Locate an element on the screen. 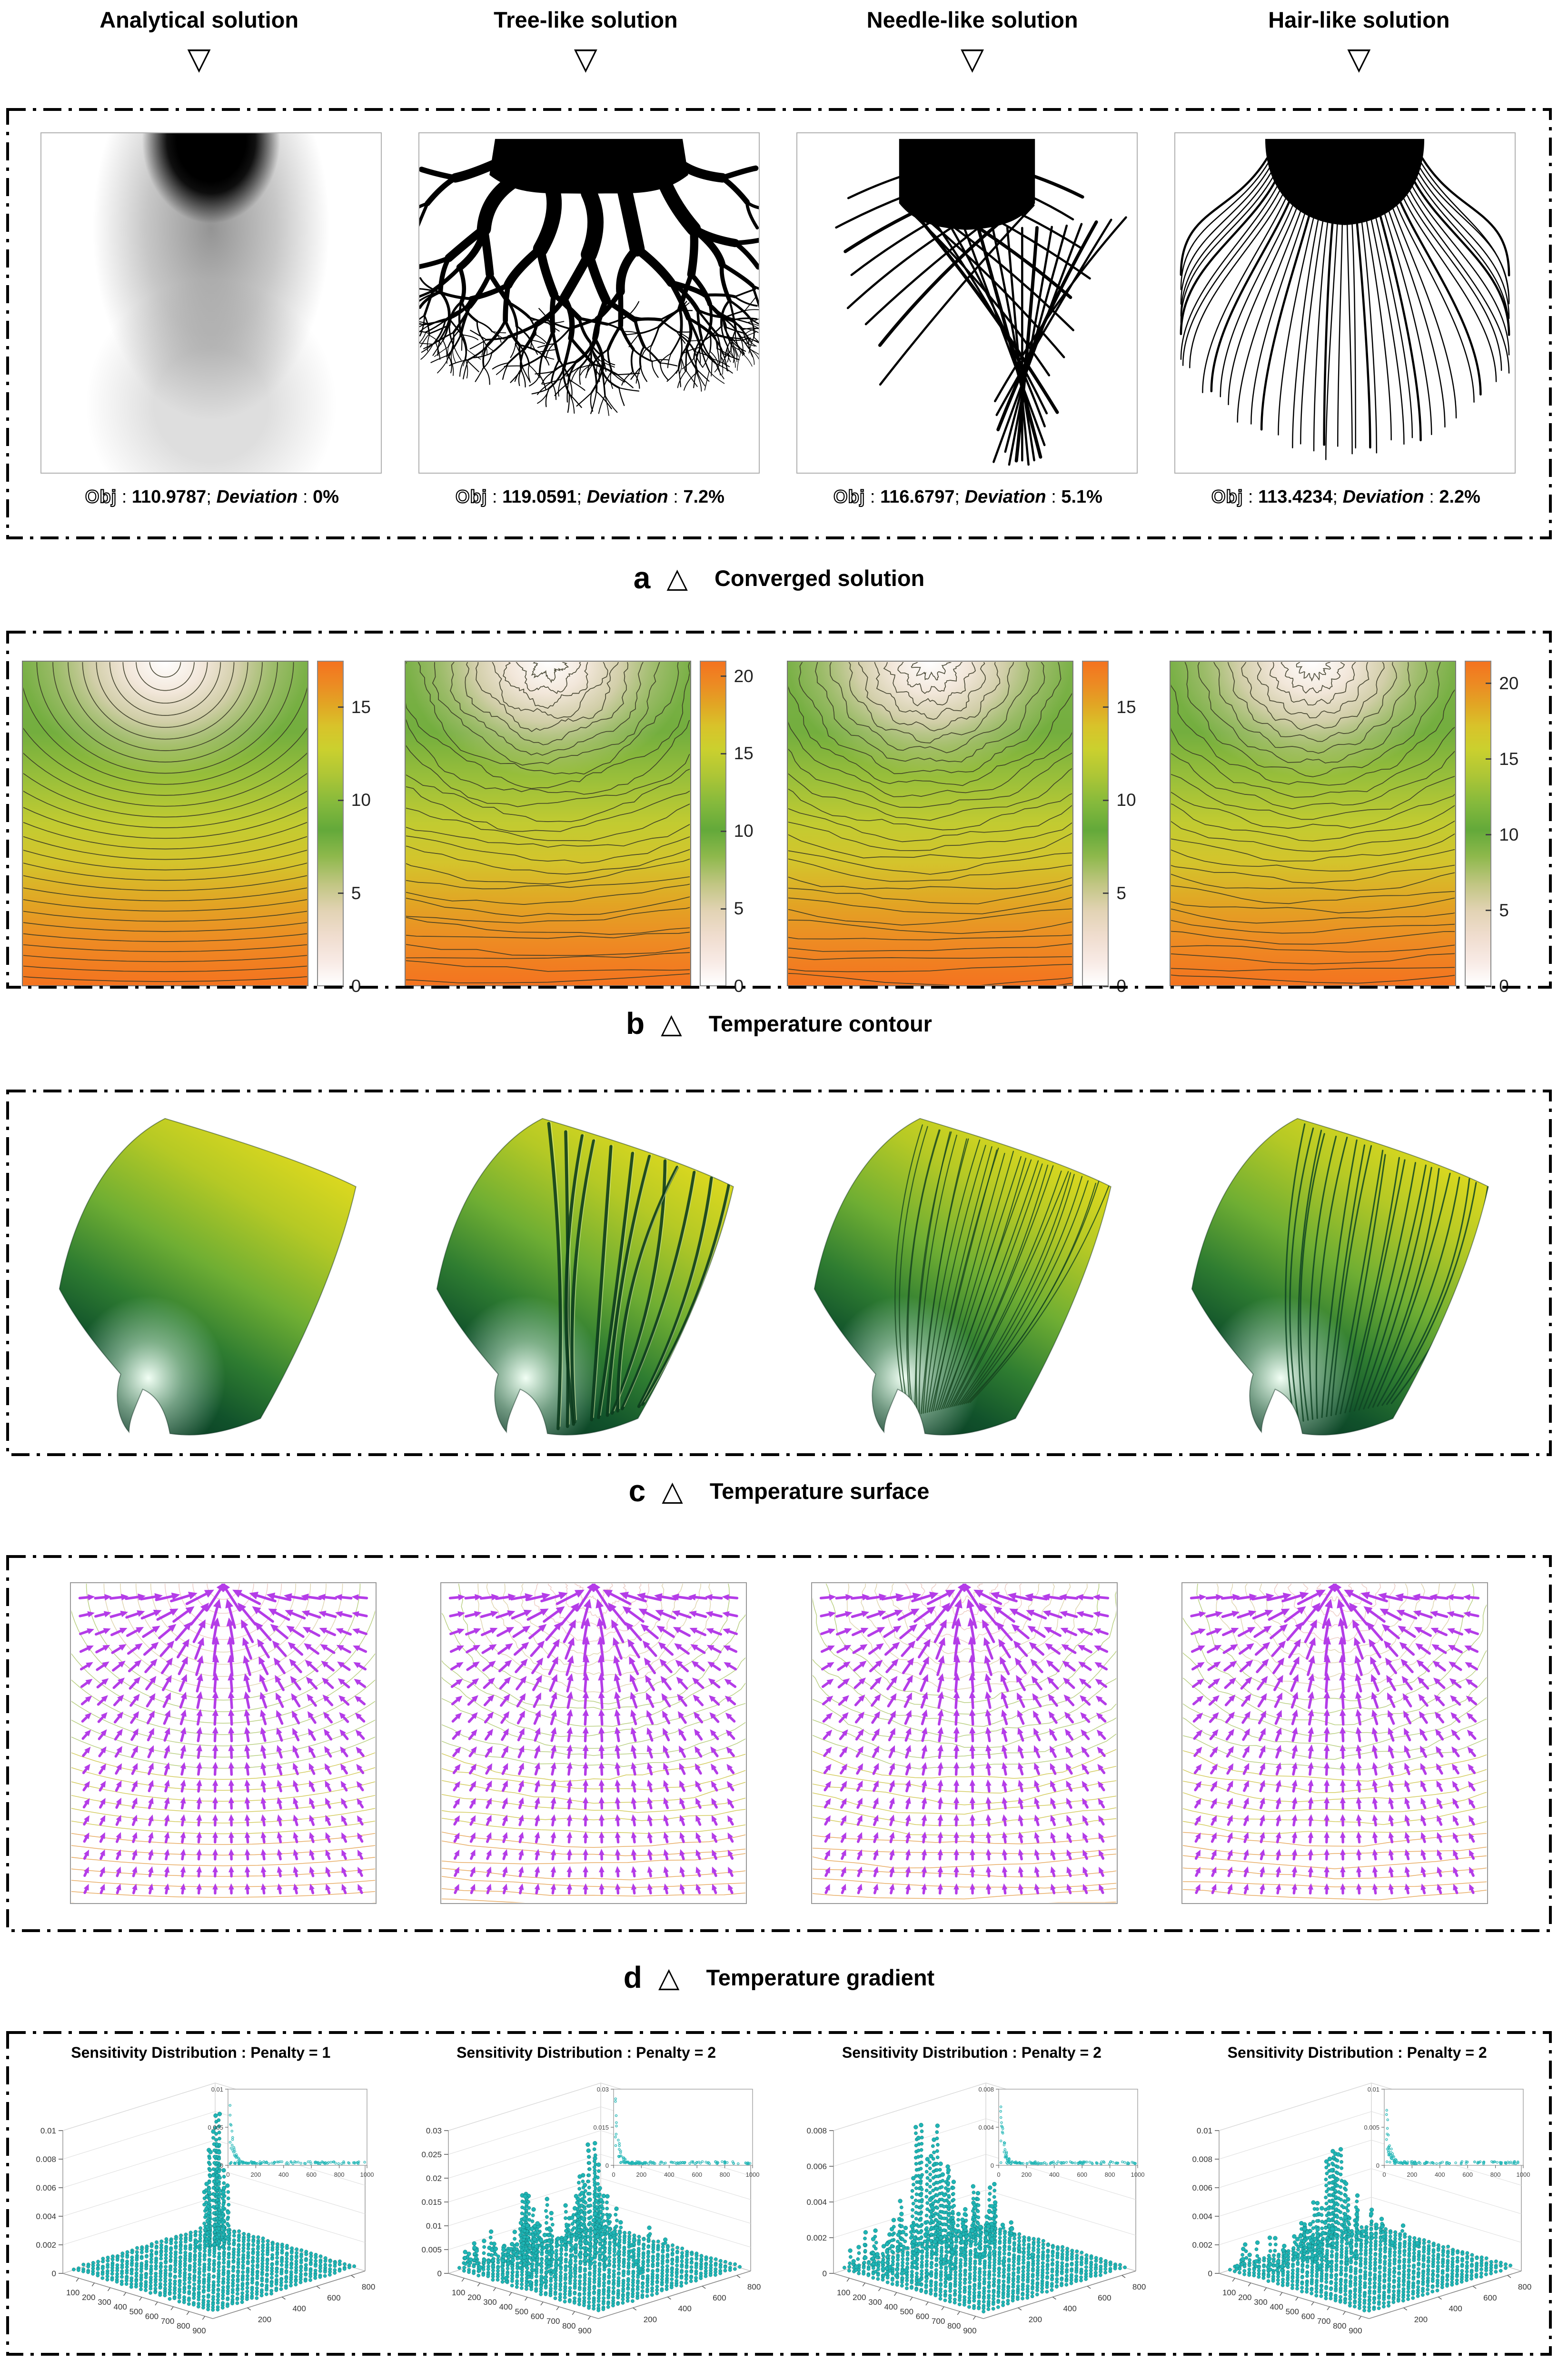 The width and height of the screenshot is (1558, 2380). material-image-tree is located at coordinates (589, 303).